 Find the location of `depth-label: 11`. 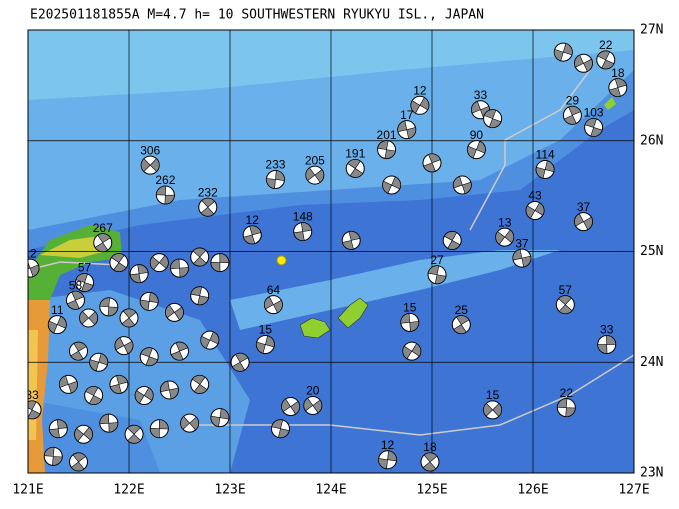

depth-label: 11 is located at coordinates (57, 310).